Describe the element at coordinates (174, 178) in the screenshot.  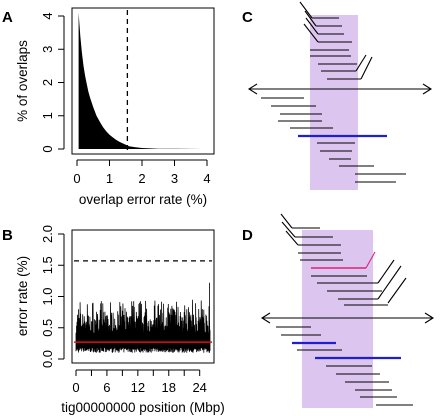
I see `panel-a-x-tick-label: 3` at that location.